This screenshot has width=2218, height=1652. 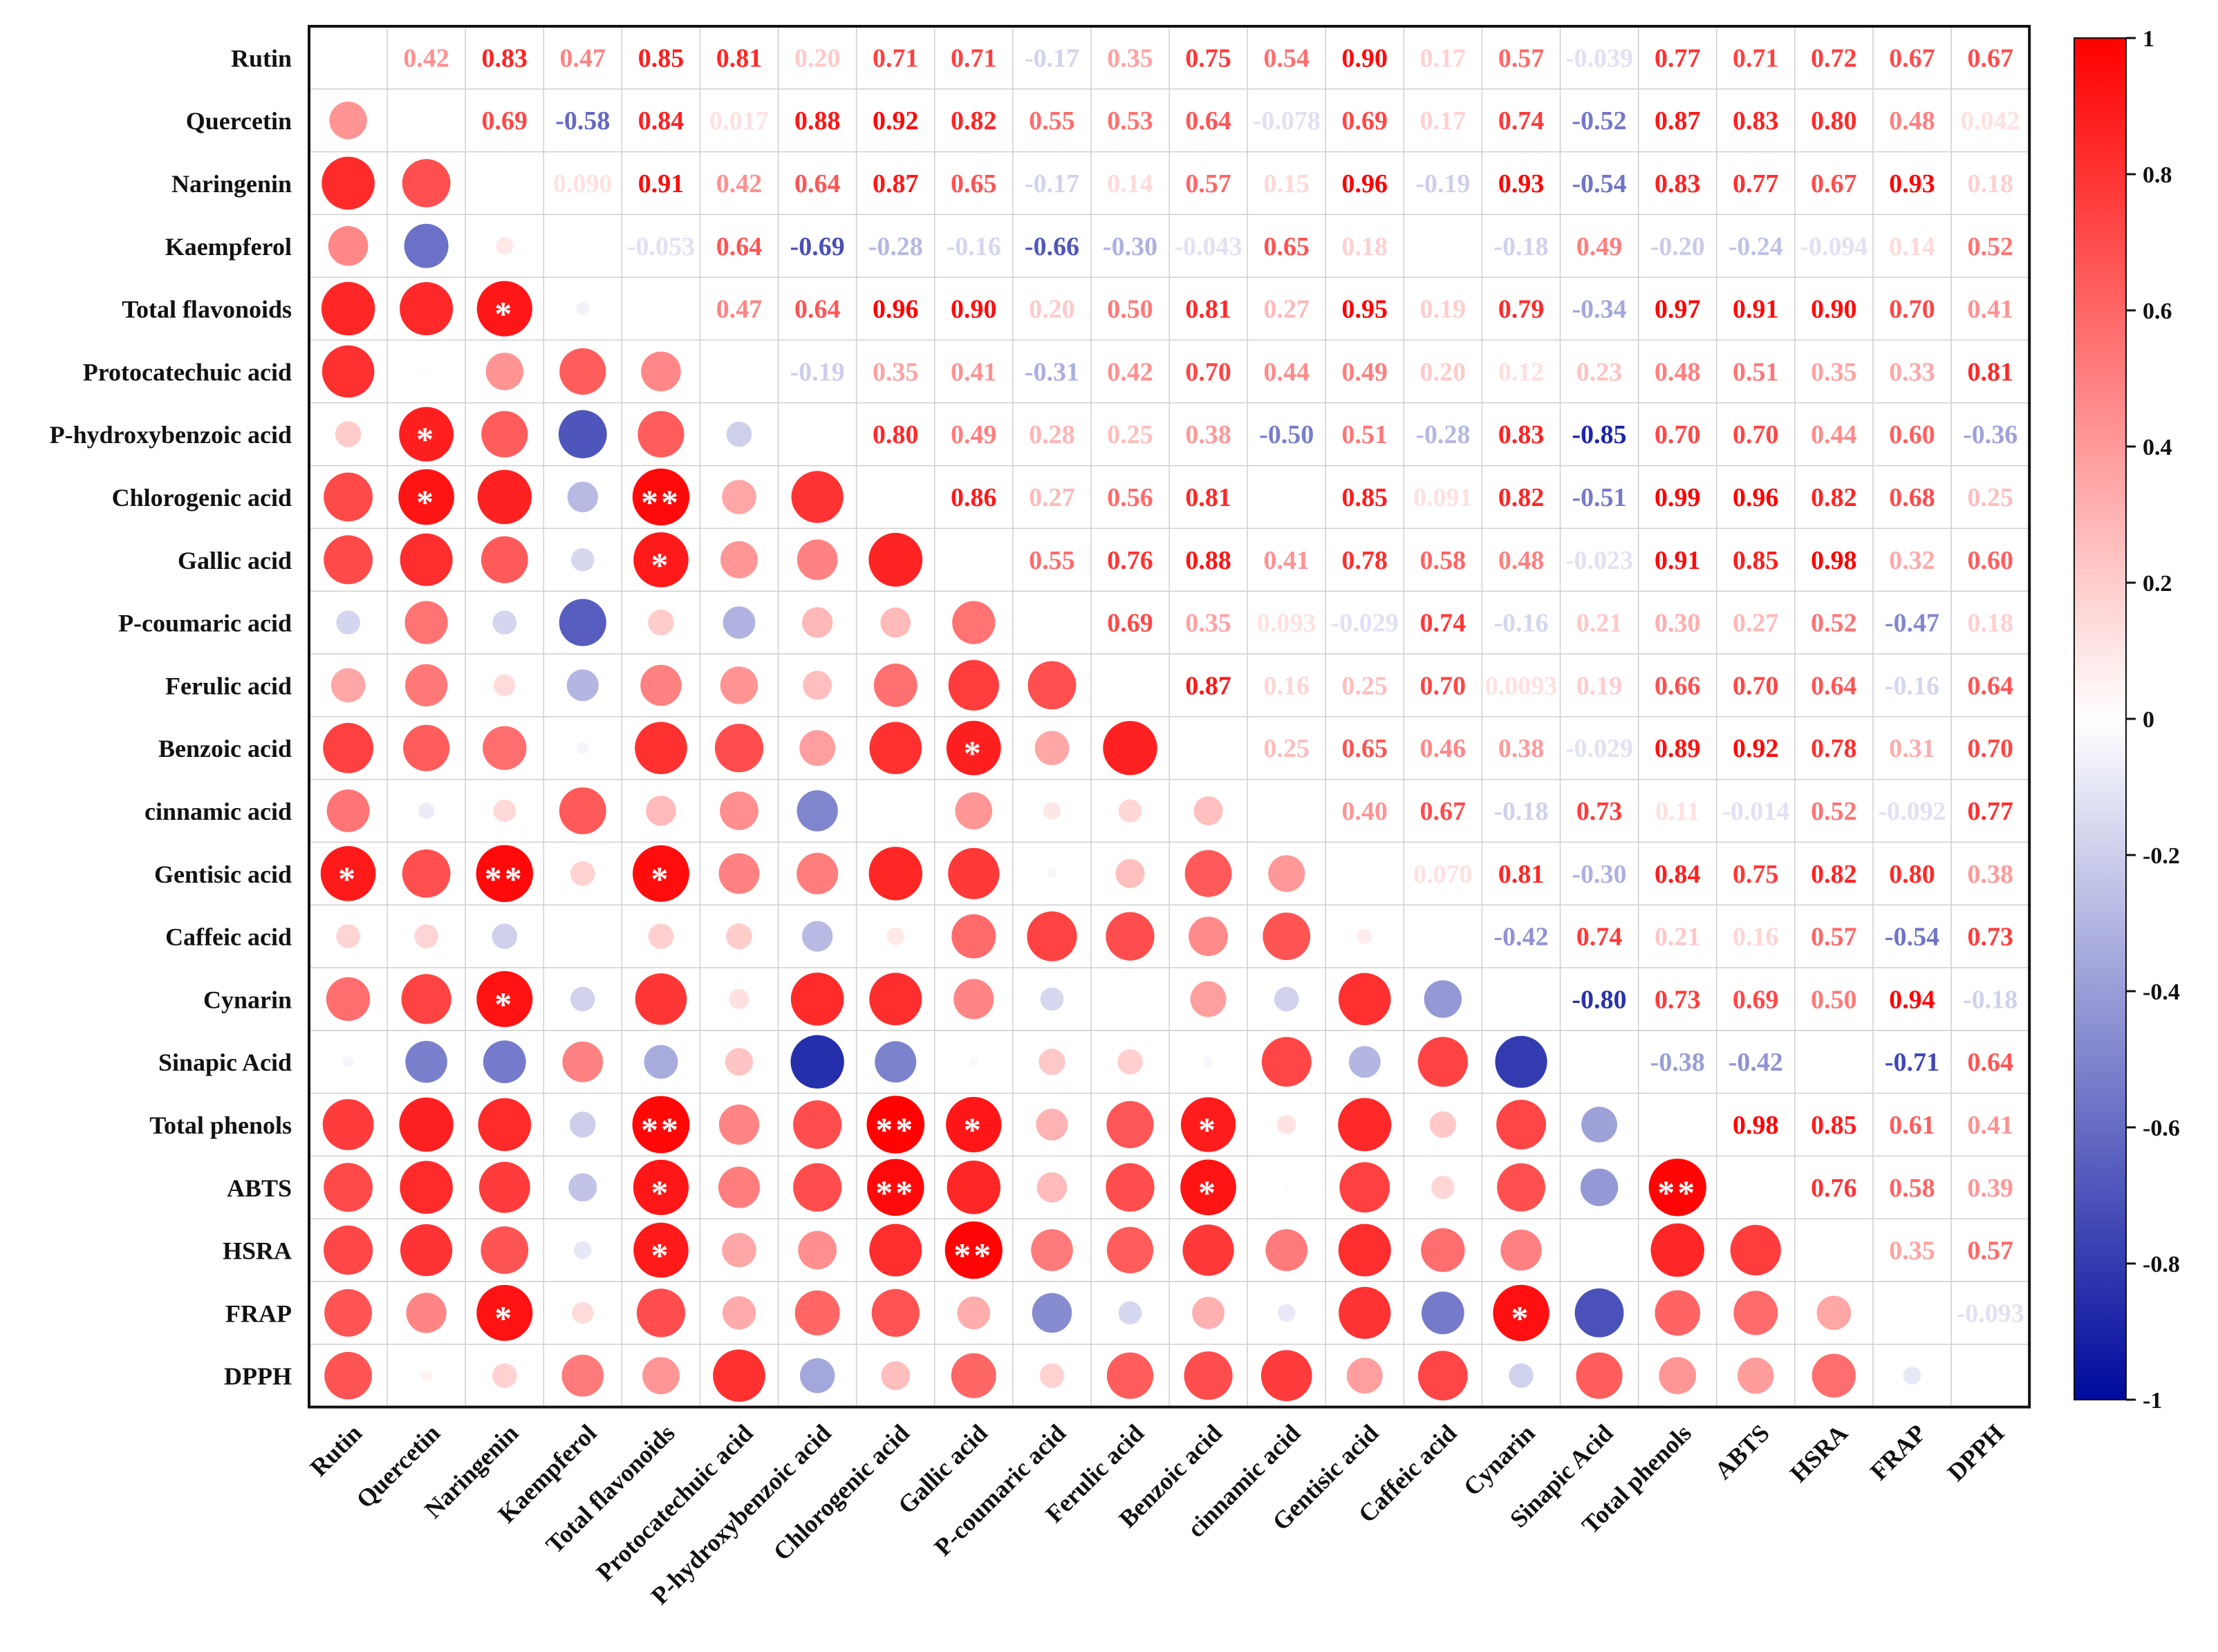 What do you see at coordinates (171, 435) in the screenshot?
I see `y-tick-label: P-hydroxybenzoic acid` at bounding box center [171, 435].